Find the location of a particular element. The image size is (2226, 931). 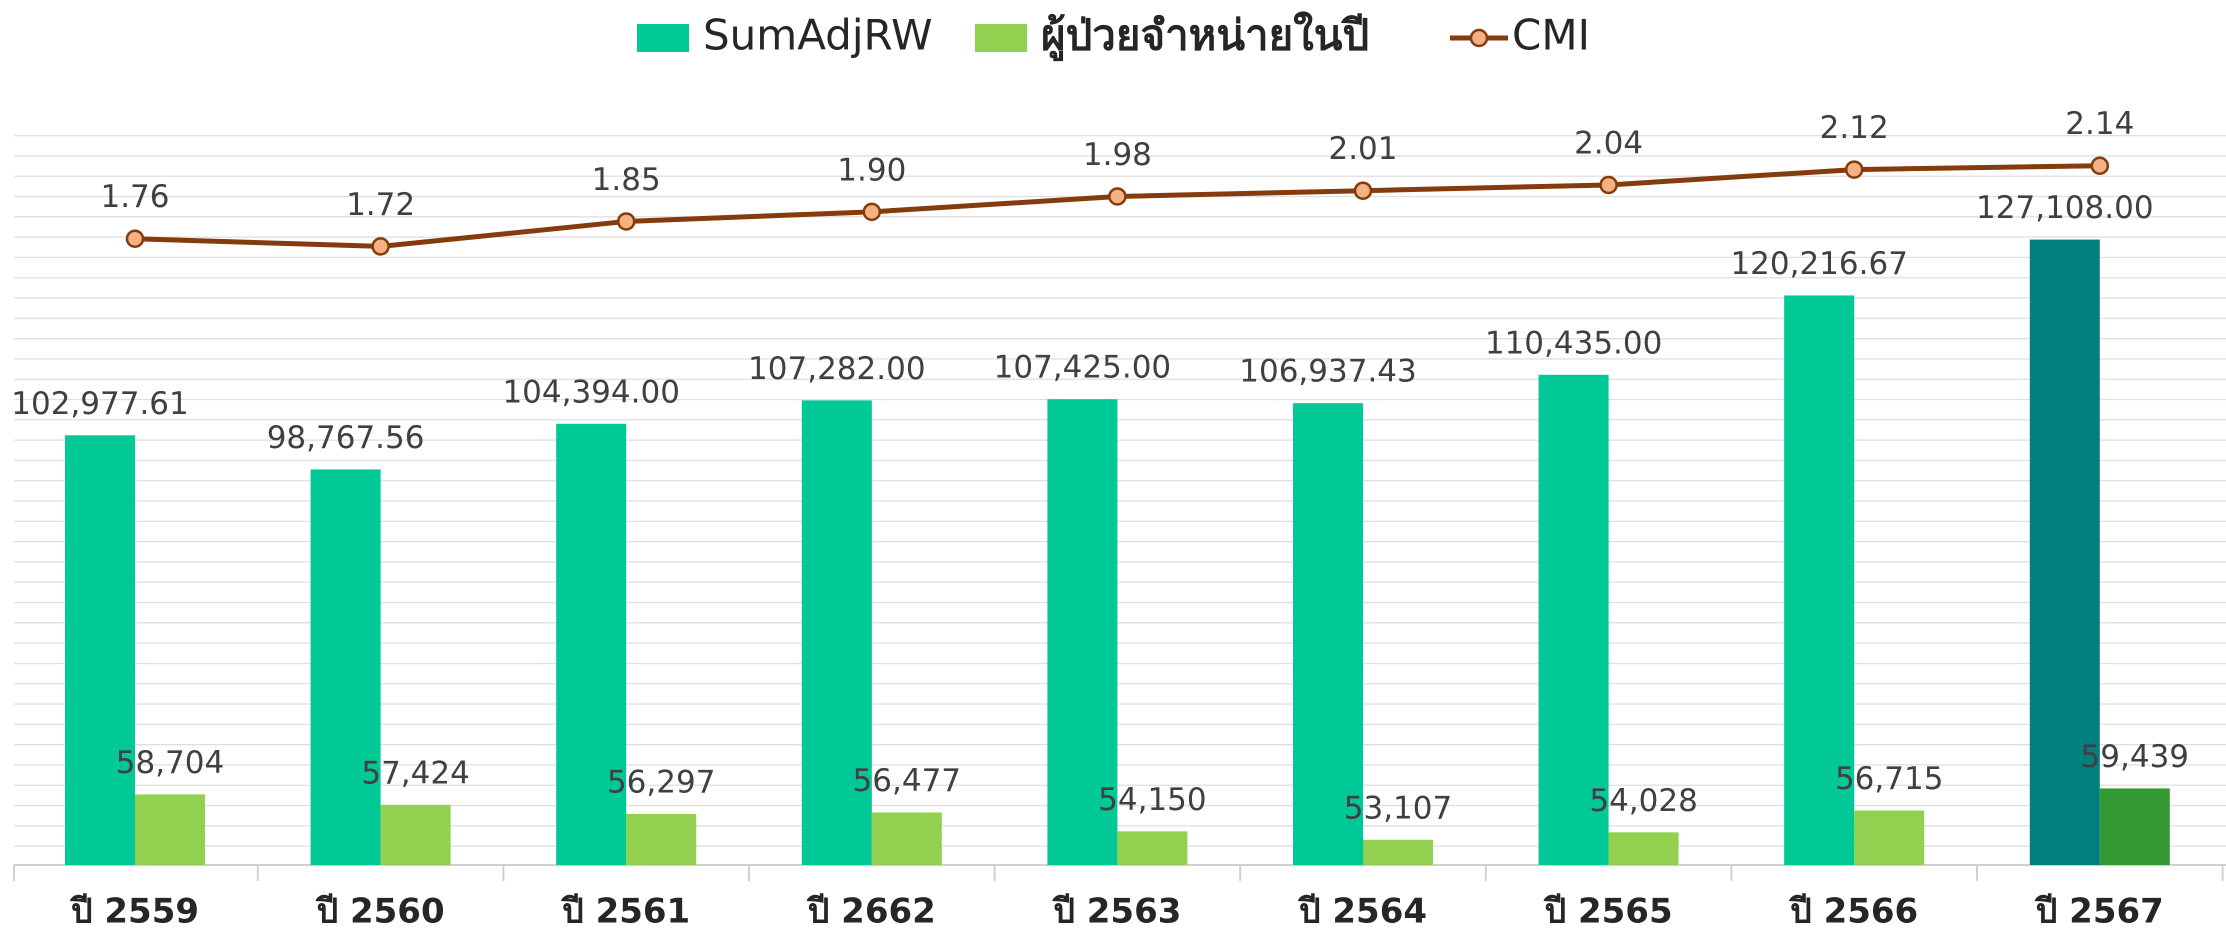

data-label: 2.04 is located at coordinates (1608, 143).